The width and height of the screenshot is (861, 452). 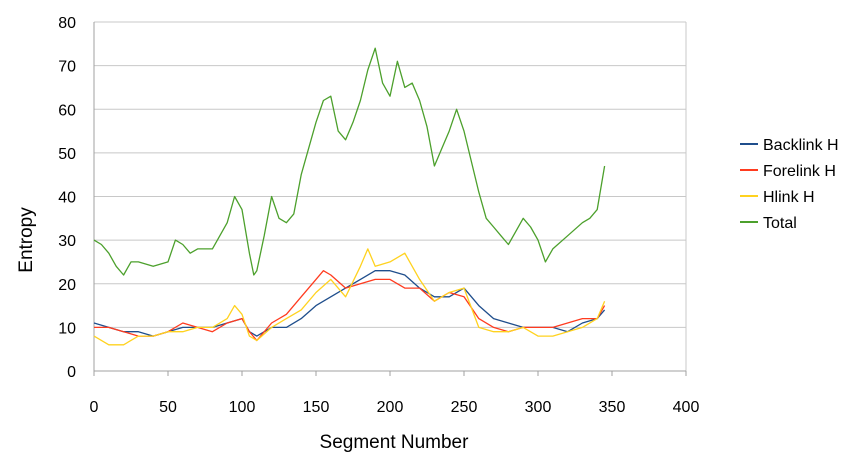 What do you see at coordinates (67, 285) in the screenshot?
I see `y-tick-label: 20` at bounding box center [67, 285].